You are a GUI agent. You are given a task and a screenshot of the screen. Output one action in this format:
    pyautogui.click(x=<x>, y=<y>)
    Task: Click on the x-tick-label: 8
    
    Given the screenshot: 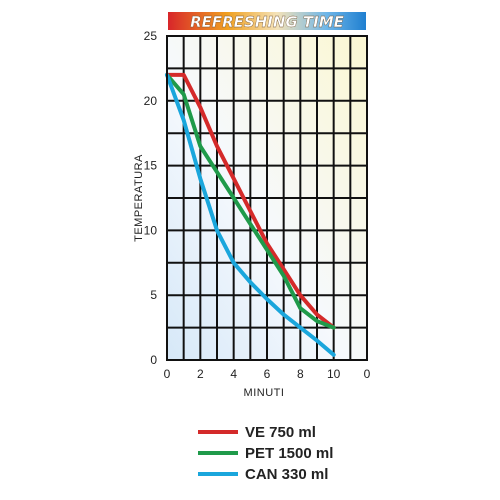 What is the action you would take?
    pyautogui.click(x=300, y=374)
    